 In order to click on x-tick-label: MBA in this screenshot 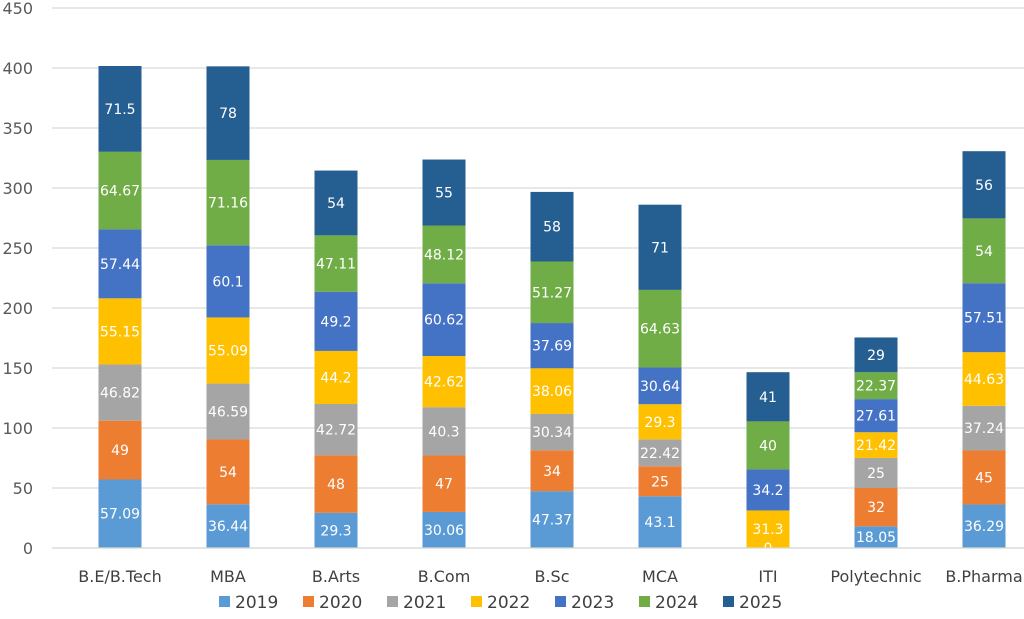, I will do `click(228, 576)`.